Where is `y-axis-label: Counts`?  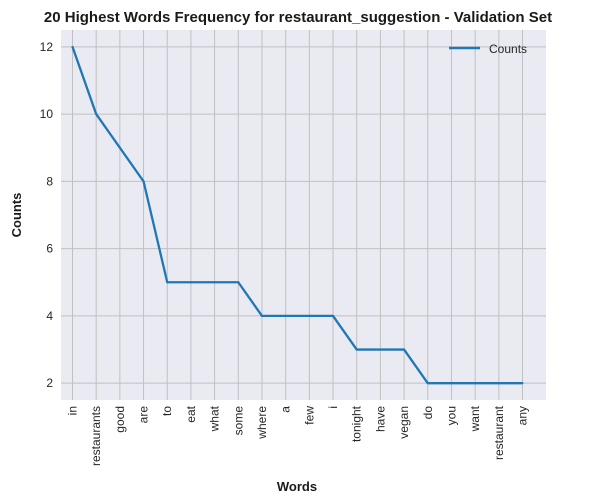 y-axis-label: Counts is located at coordinates (16, 215).